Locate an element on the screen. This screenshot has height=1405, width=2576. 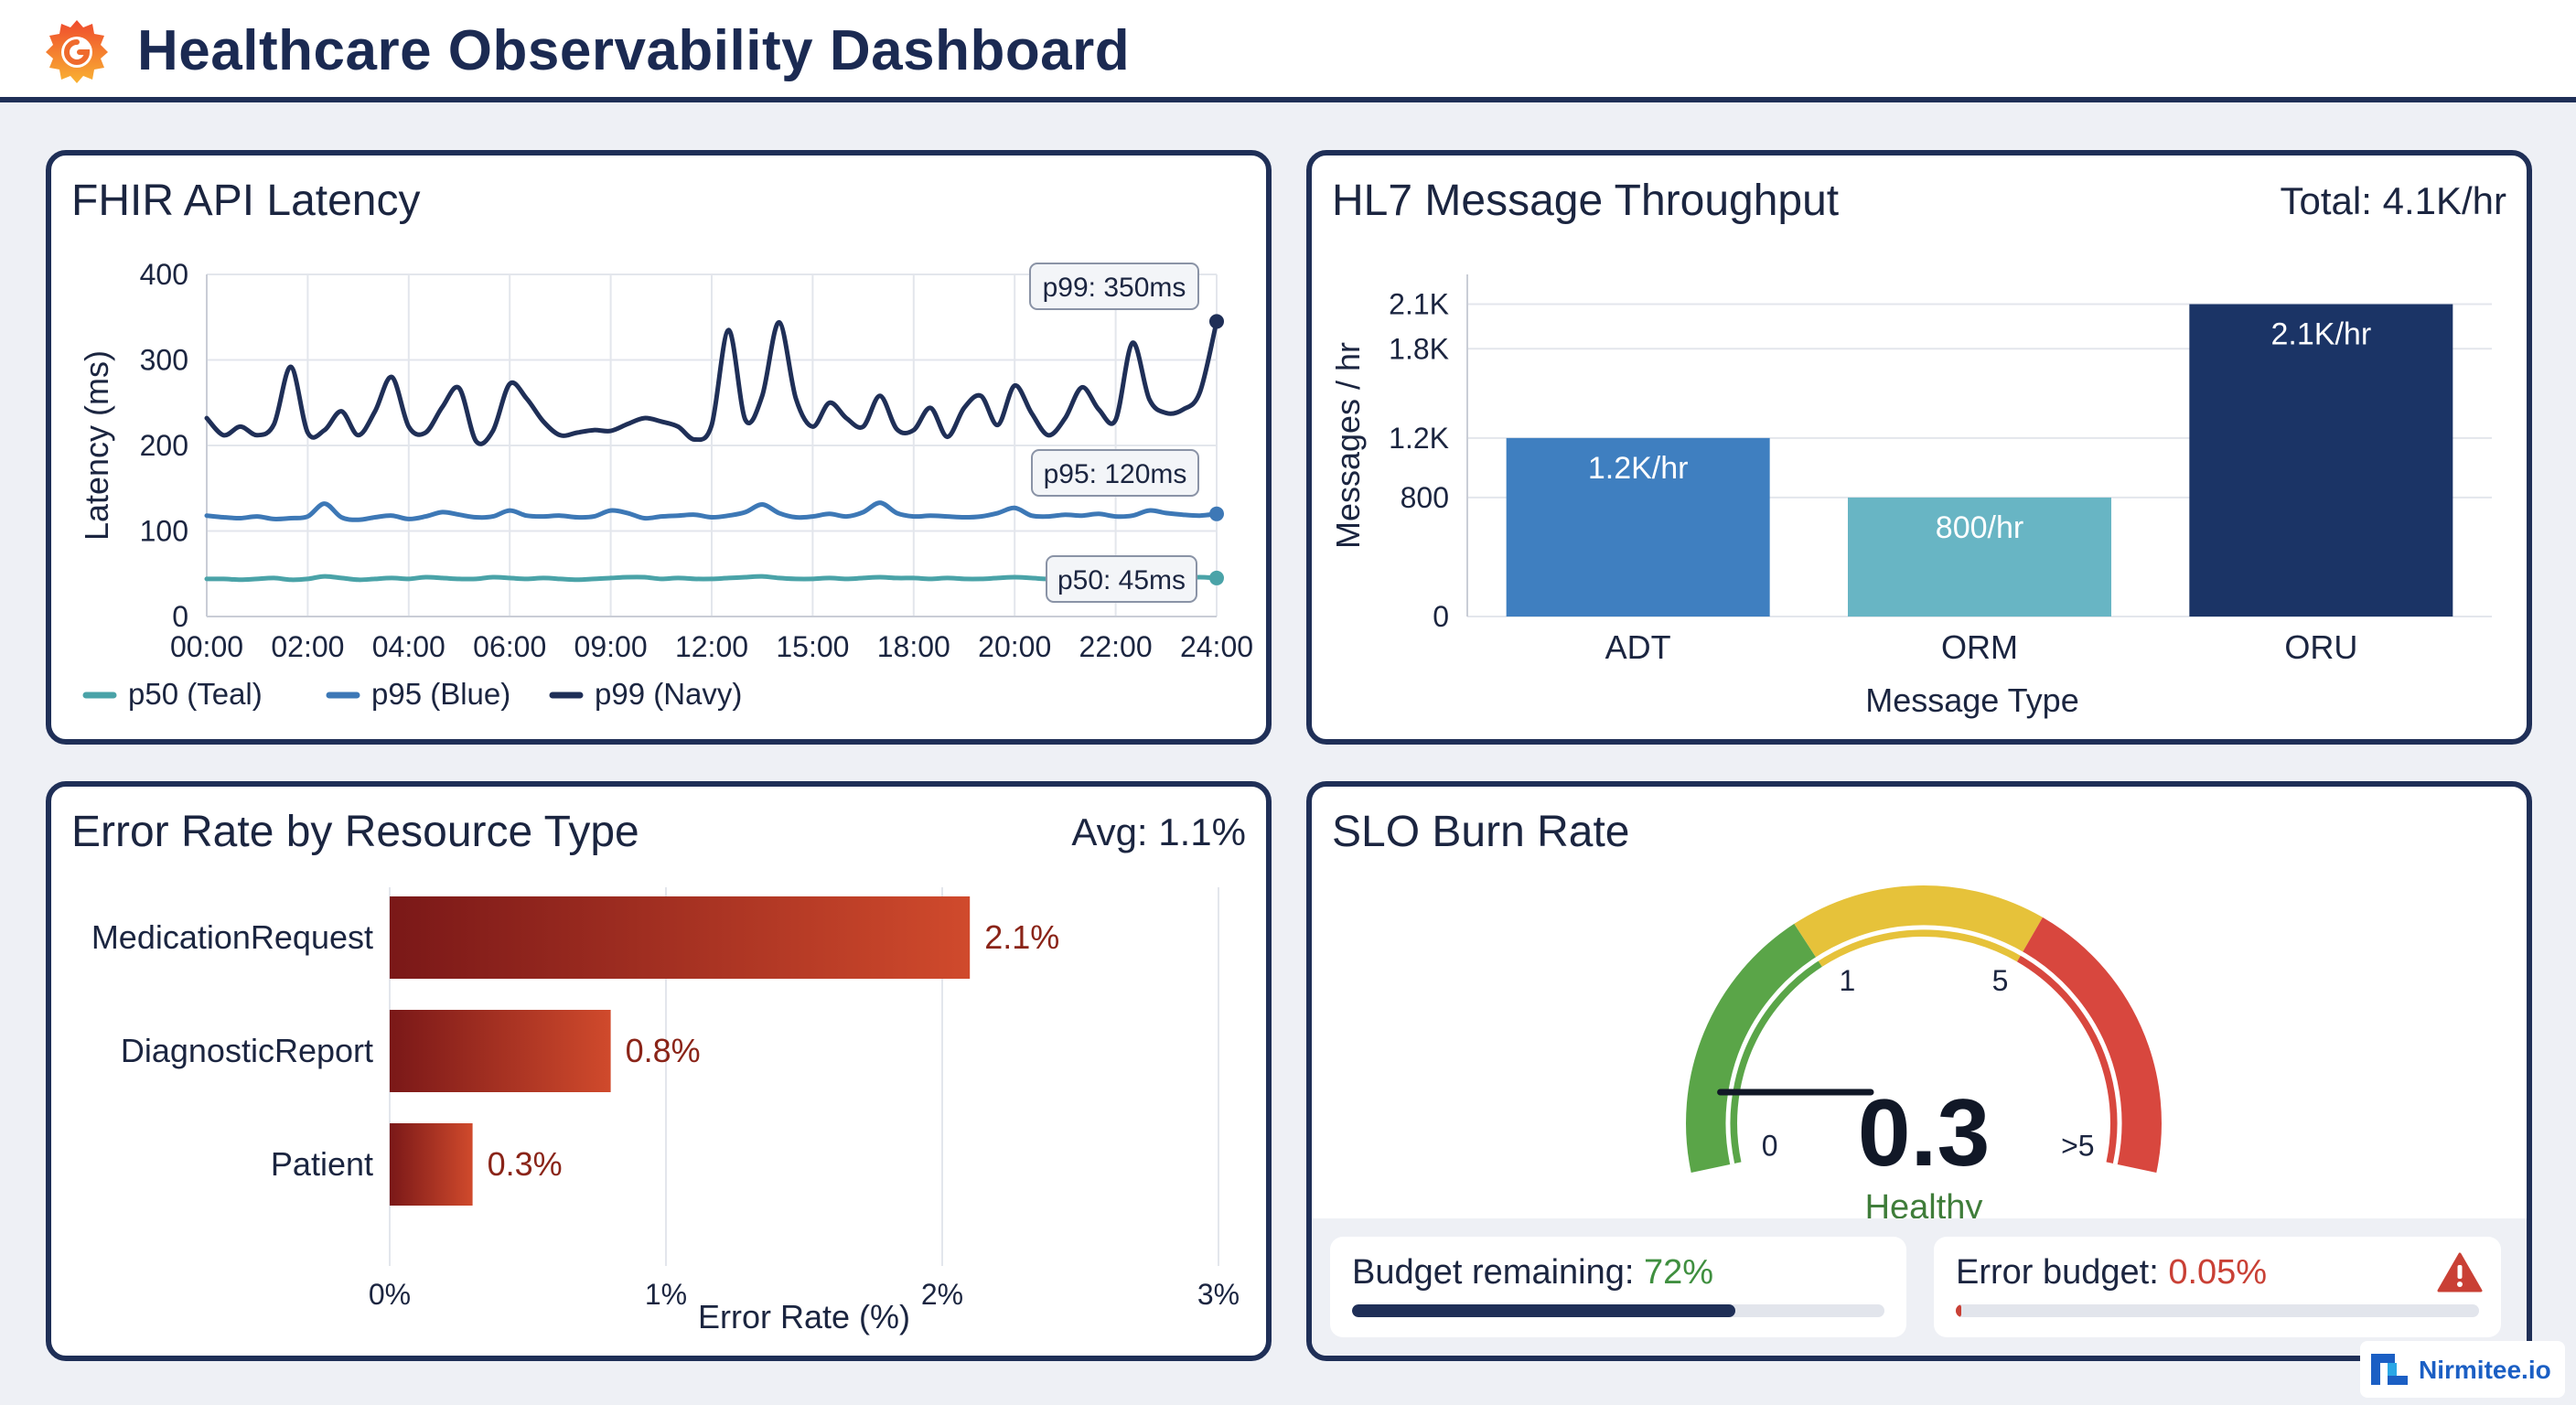
gauge-label-1: 1 is located at coordinates (1848, 981).